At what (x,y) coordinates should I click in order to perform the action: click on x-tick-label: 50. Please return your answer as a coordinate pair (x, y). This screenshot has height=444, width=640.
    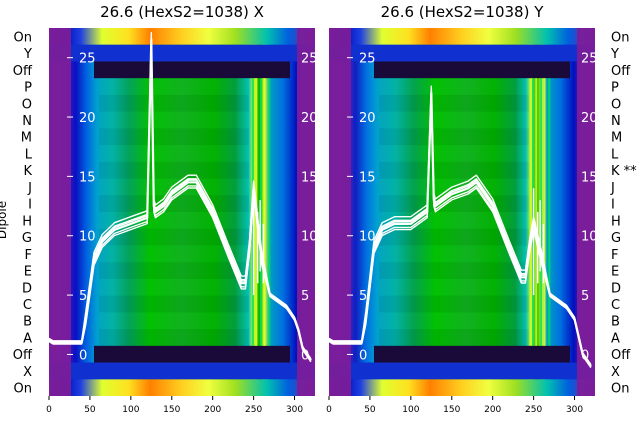
    Looking at the image, I should click on (370, 410).